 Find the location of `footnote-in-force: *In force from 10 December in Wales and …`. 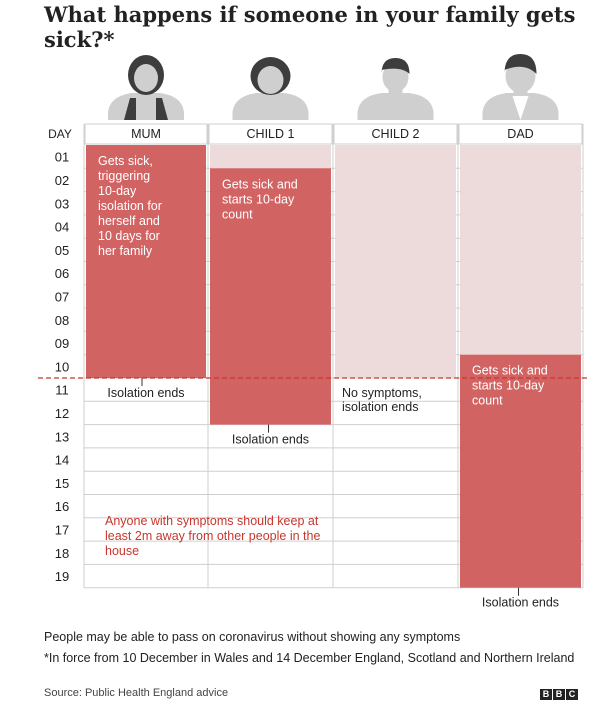

footnote-in-force: *In force from 10 December in Wales and … is located at coordinates (309, 658).